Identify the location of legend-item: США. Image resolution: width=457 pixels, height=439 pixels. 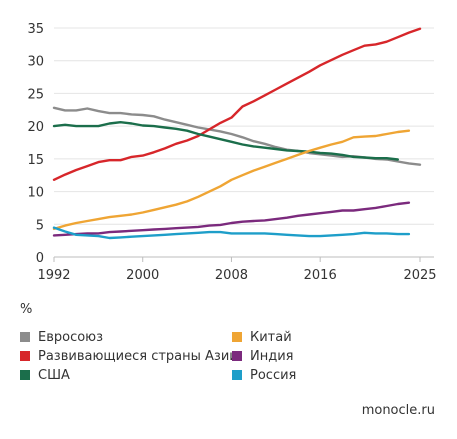
(45, 375).